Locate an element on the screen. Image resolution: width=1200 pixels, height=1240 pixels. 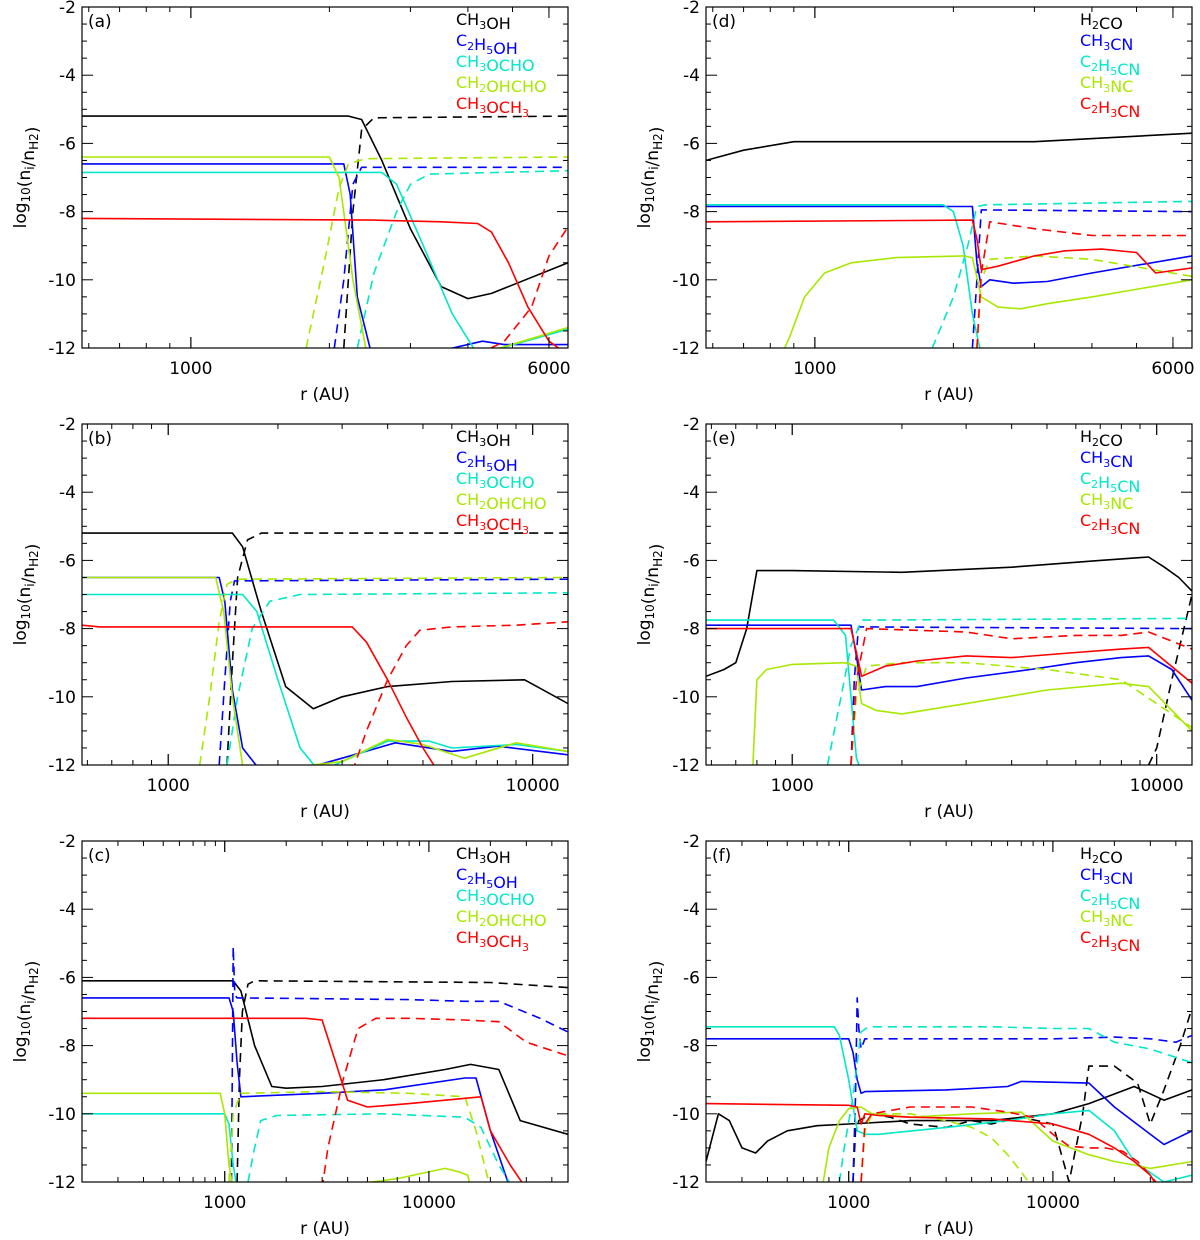
legend-entry: H2CO is located at coordinates (1101, 855).